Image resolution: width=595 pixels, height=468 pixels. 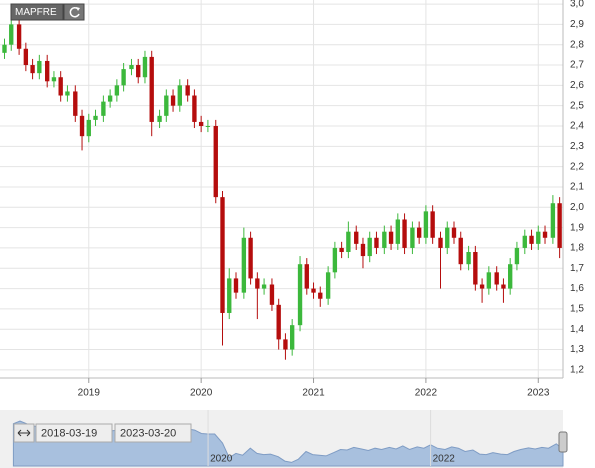 I want to click on navigator-tick-label: 2022, so click(x=444, y=459).